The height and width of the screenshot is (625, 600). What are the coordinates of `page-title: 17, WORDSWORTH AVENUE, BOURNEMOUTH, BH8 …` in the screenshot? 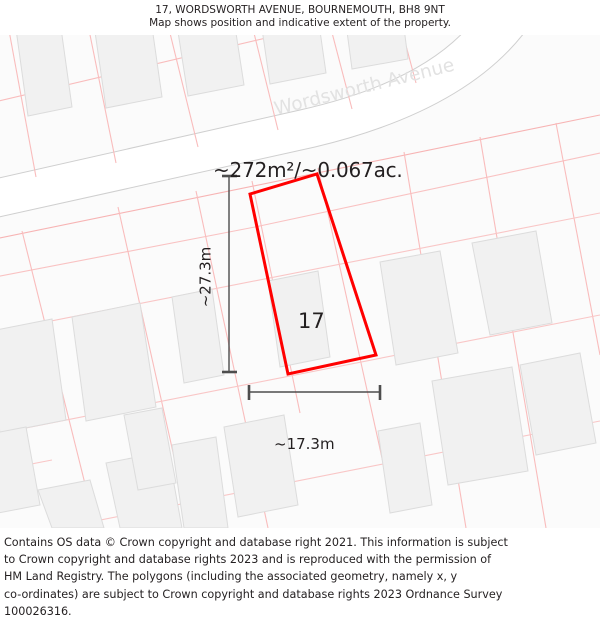 It's located at (300, 10).